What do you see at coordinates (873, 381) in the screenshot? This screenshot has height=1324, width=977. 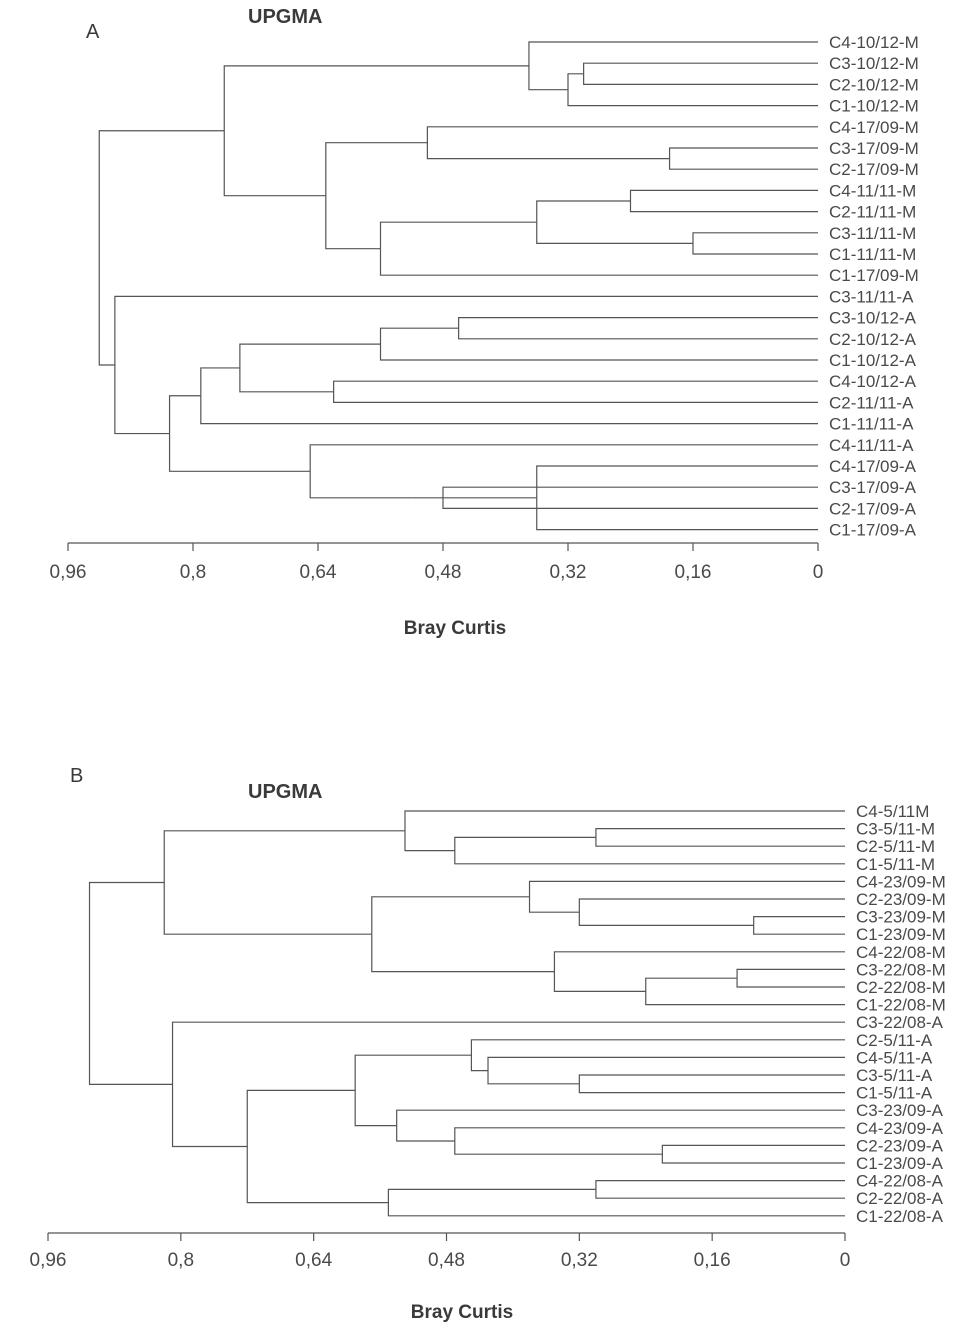 I see `leaf-label: C4-10/12-A` at bounding box center [873, 381].